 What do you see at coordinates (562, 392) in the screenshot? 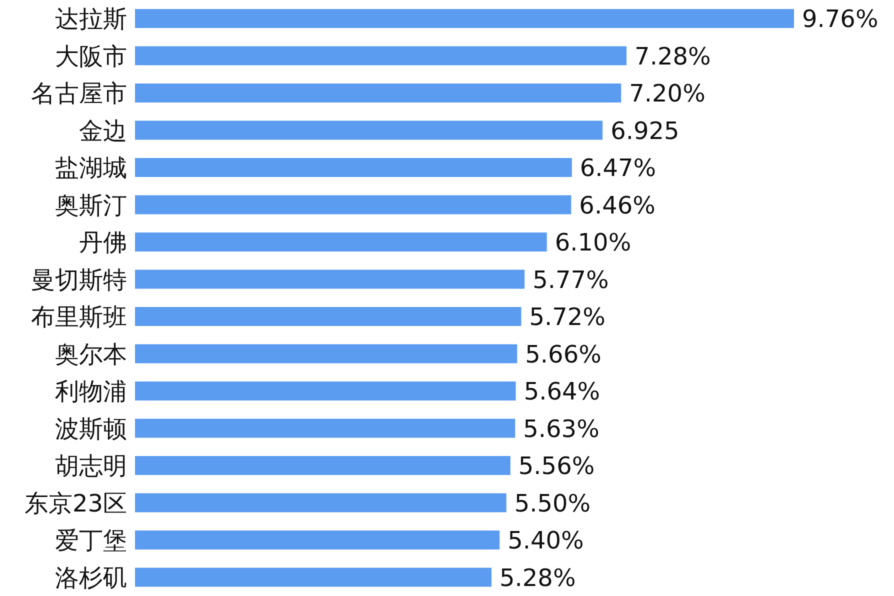
I see `data-label: 5.64%` at bounding box center [562, 392].